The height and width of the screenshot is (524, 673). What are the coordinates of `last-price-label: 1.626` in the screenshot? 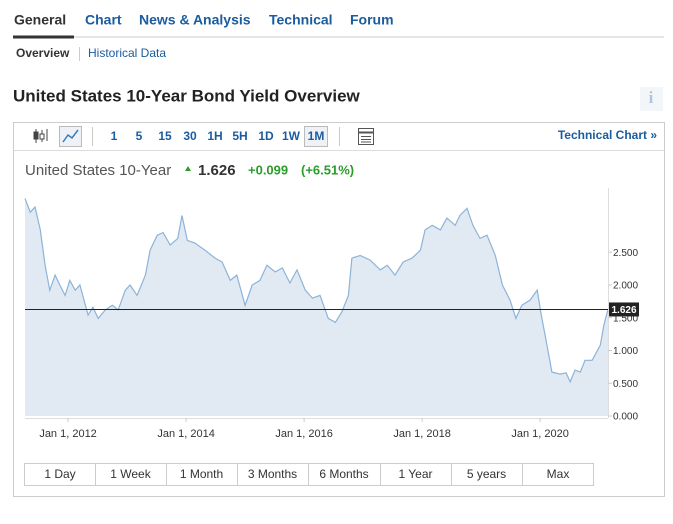 It's located at (623, 310).